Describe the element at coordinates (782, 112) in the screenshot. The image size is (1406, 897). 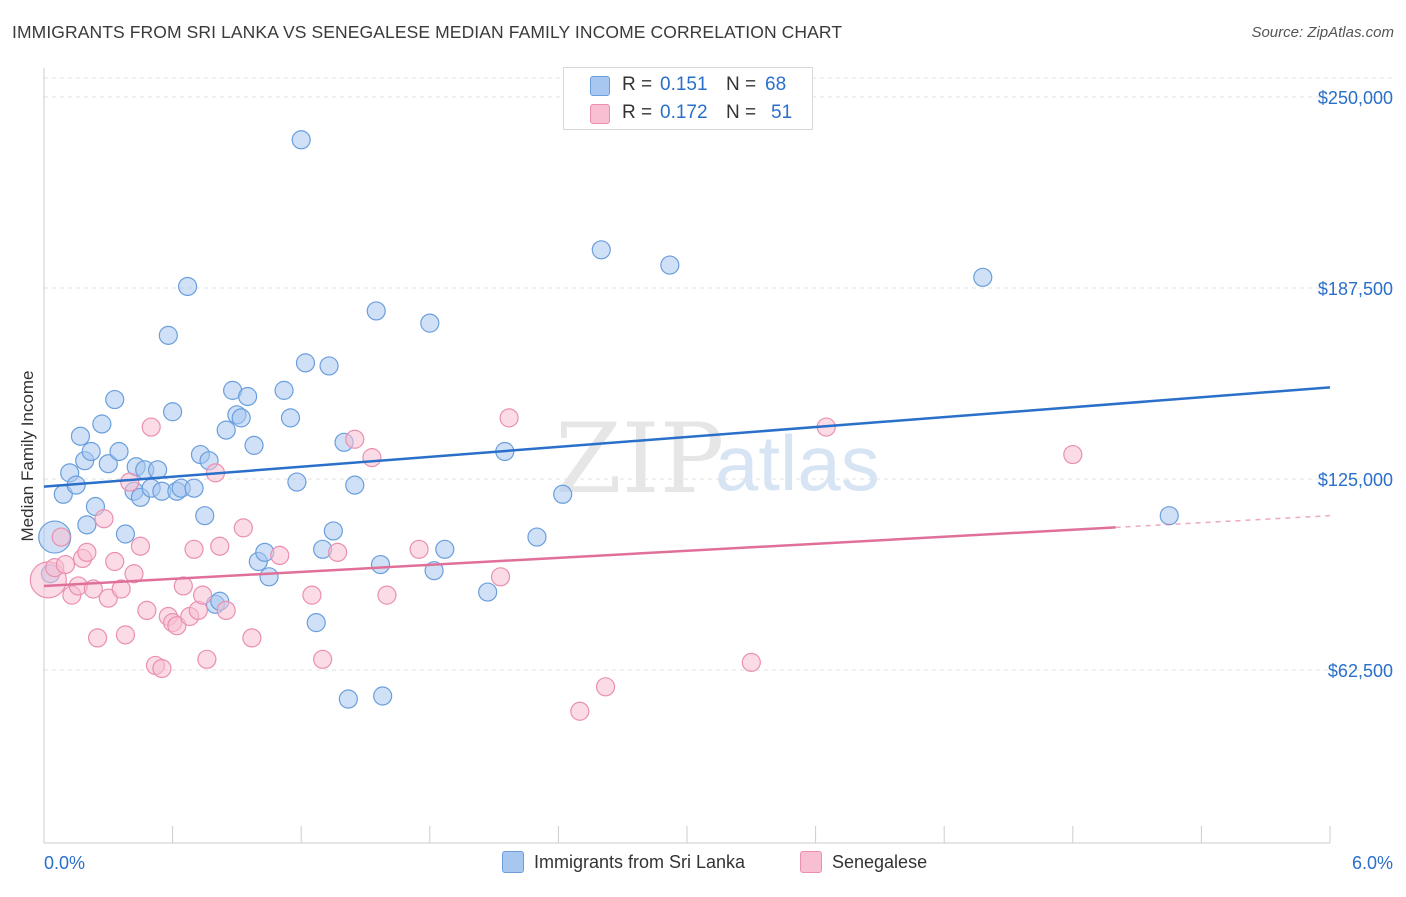
I see `legend-n-value-2: 51` at that location.